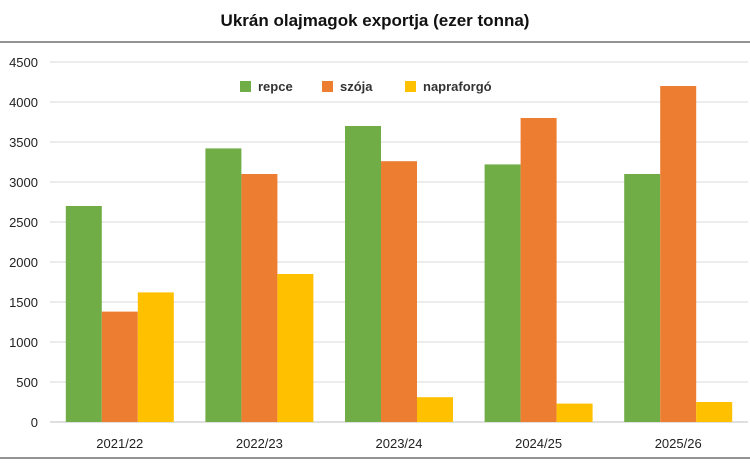  Describe the element at coordinates (678, 443) in the screenshot. I see `x-category-label: 2025/26` at that location.